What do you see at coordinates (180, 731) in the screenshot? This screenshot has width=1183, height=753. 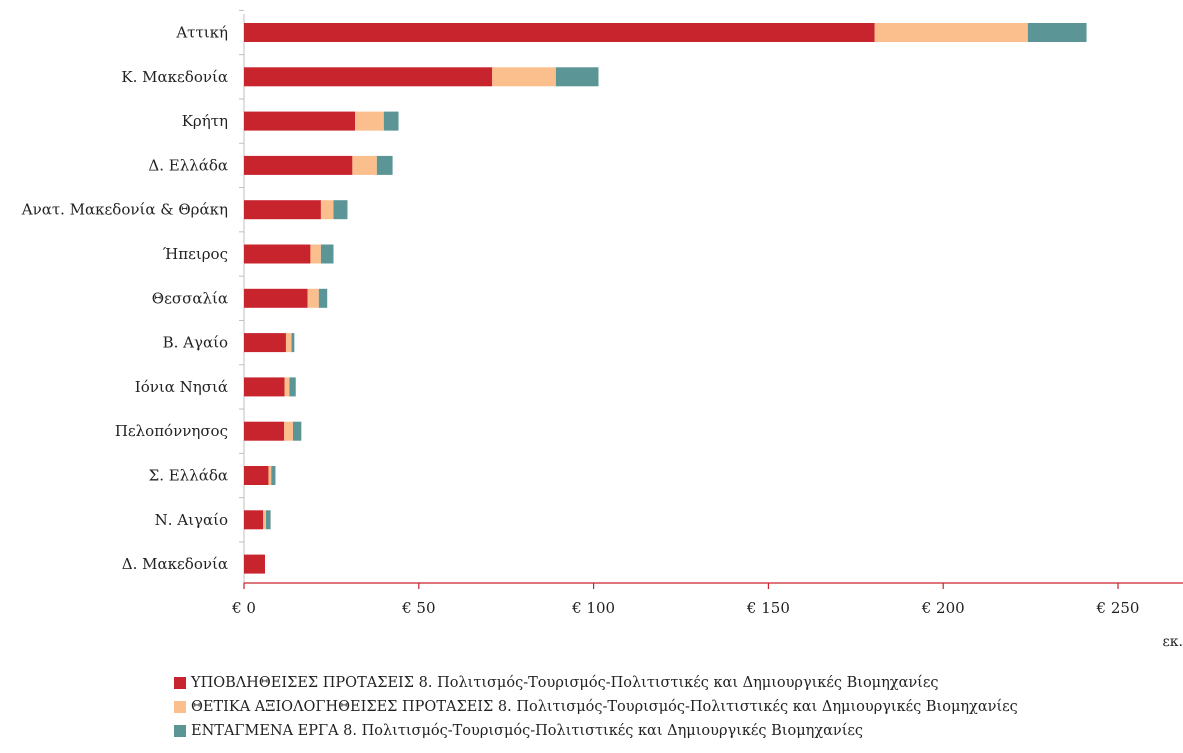 I see `legend-swatch-included-projects` at bounding box center [180, 731].